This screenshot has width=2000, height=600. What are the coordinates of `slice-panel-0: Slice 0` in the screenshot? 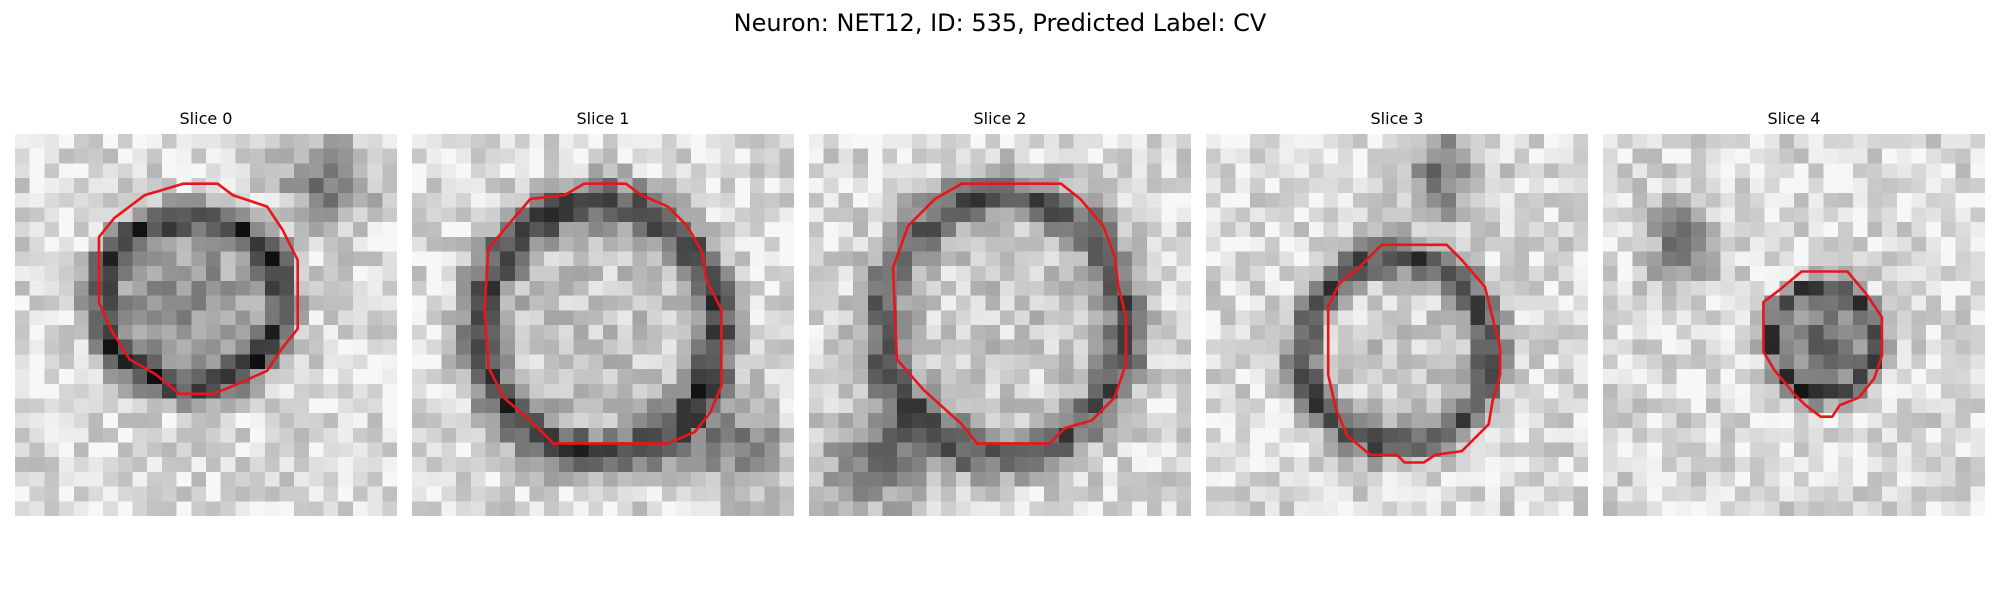 It's located at (206, 312).